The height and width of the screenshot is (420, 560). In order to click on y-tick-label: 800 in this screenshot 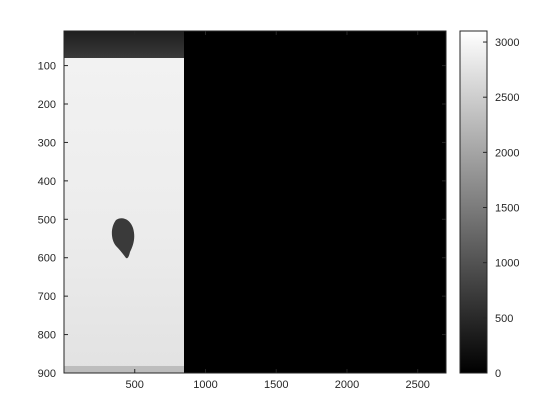, I will do `click(47, 336)`.